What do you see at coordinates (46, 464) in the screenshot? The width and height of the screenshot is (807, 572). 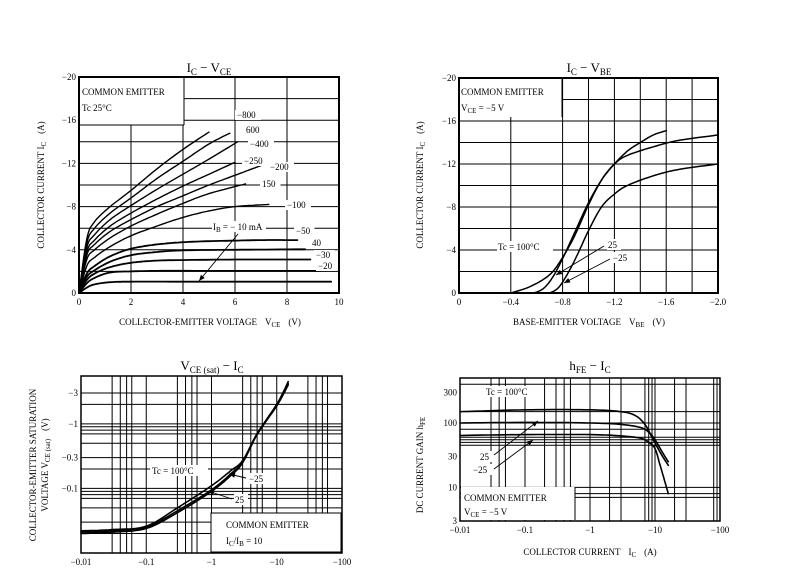 I see `y-axis-label-line2: VOLTAGE VCE (sat)(V)` at bounding box center [46, 464].